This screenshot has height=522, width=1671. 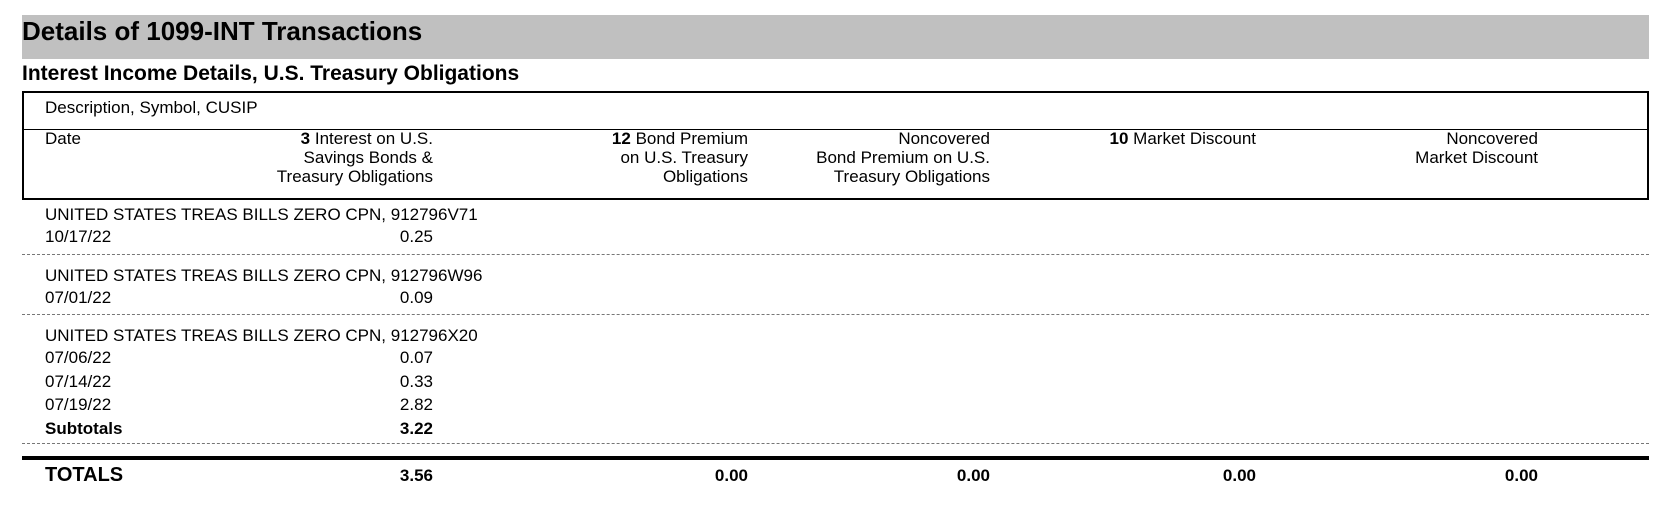 What do you see at coordinates (78, 404) in the screenshot?
I see `date: 07/19/22` at bounding box center [78, 404].